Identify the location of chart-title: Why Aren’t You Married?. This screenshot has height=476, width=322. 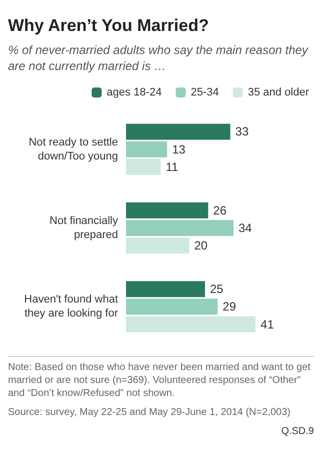
(109, 26).